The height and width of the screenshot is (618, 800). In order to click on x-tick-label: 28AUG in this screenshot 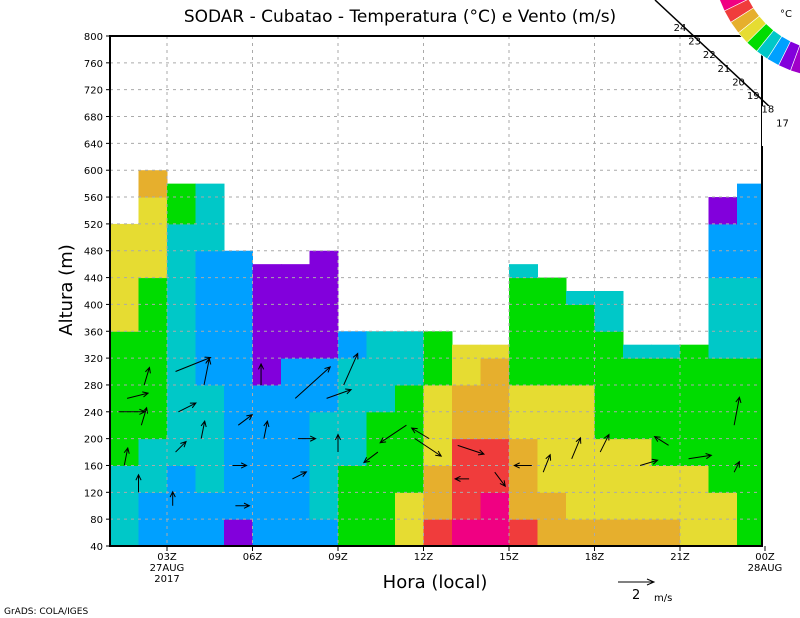, I will do `click(765, 568)`.